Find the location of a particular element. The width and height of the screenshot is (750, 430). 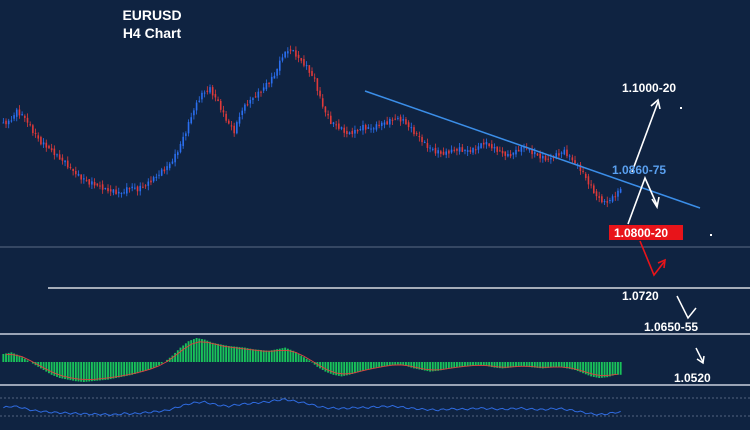

support-break-path is located at coordinates (686, 307).